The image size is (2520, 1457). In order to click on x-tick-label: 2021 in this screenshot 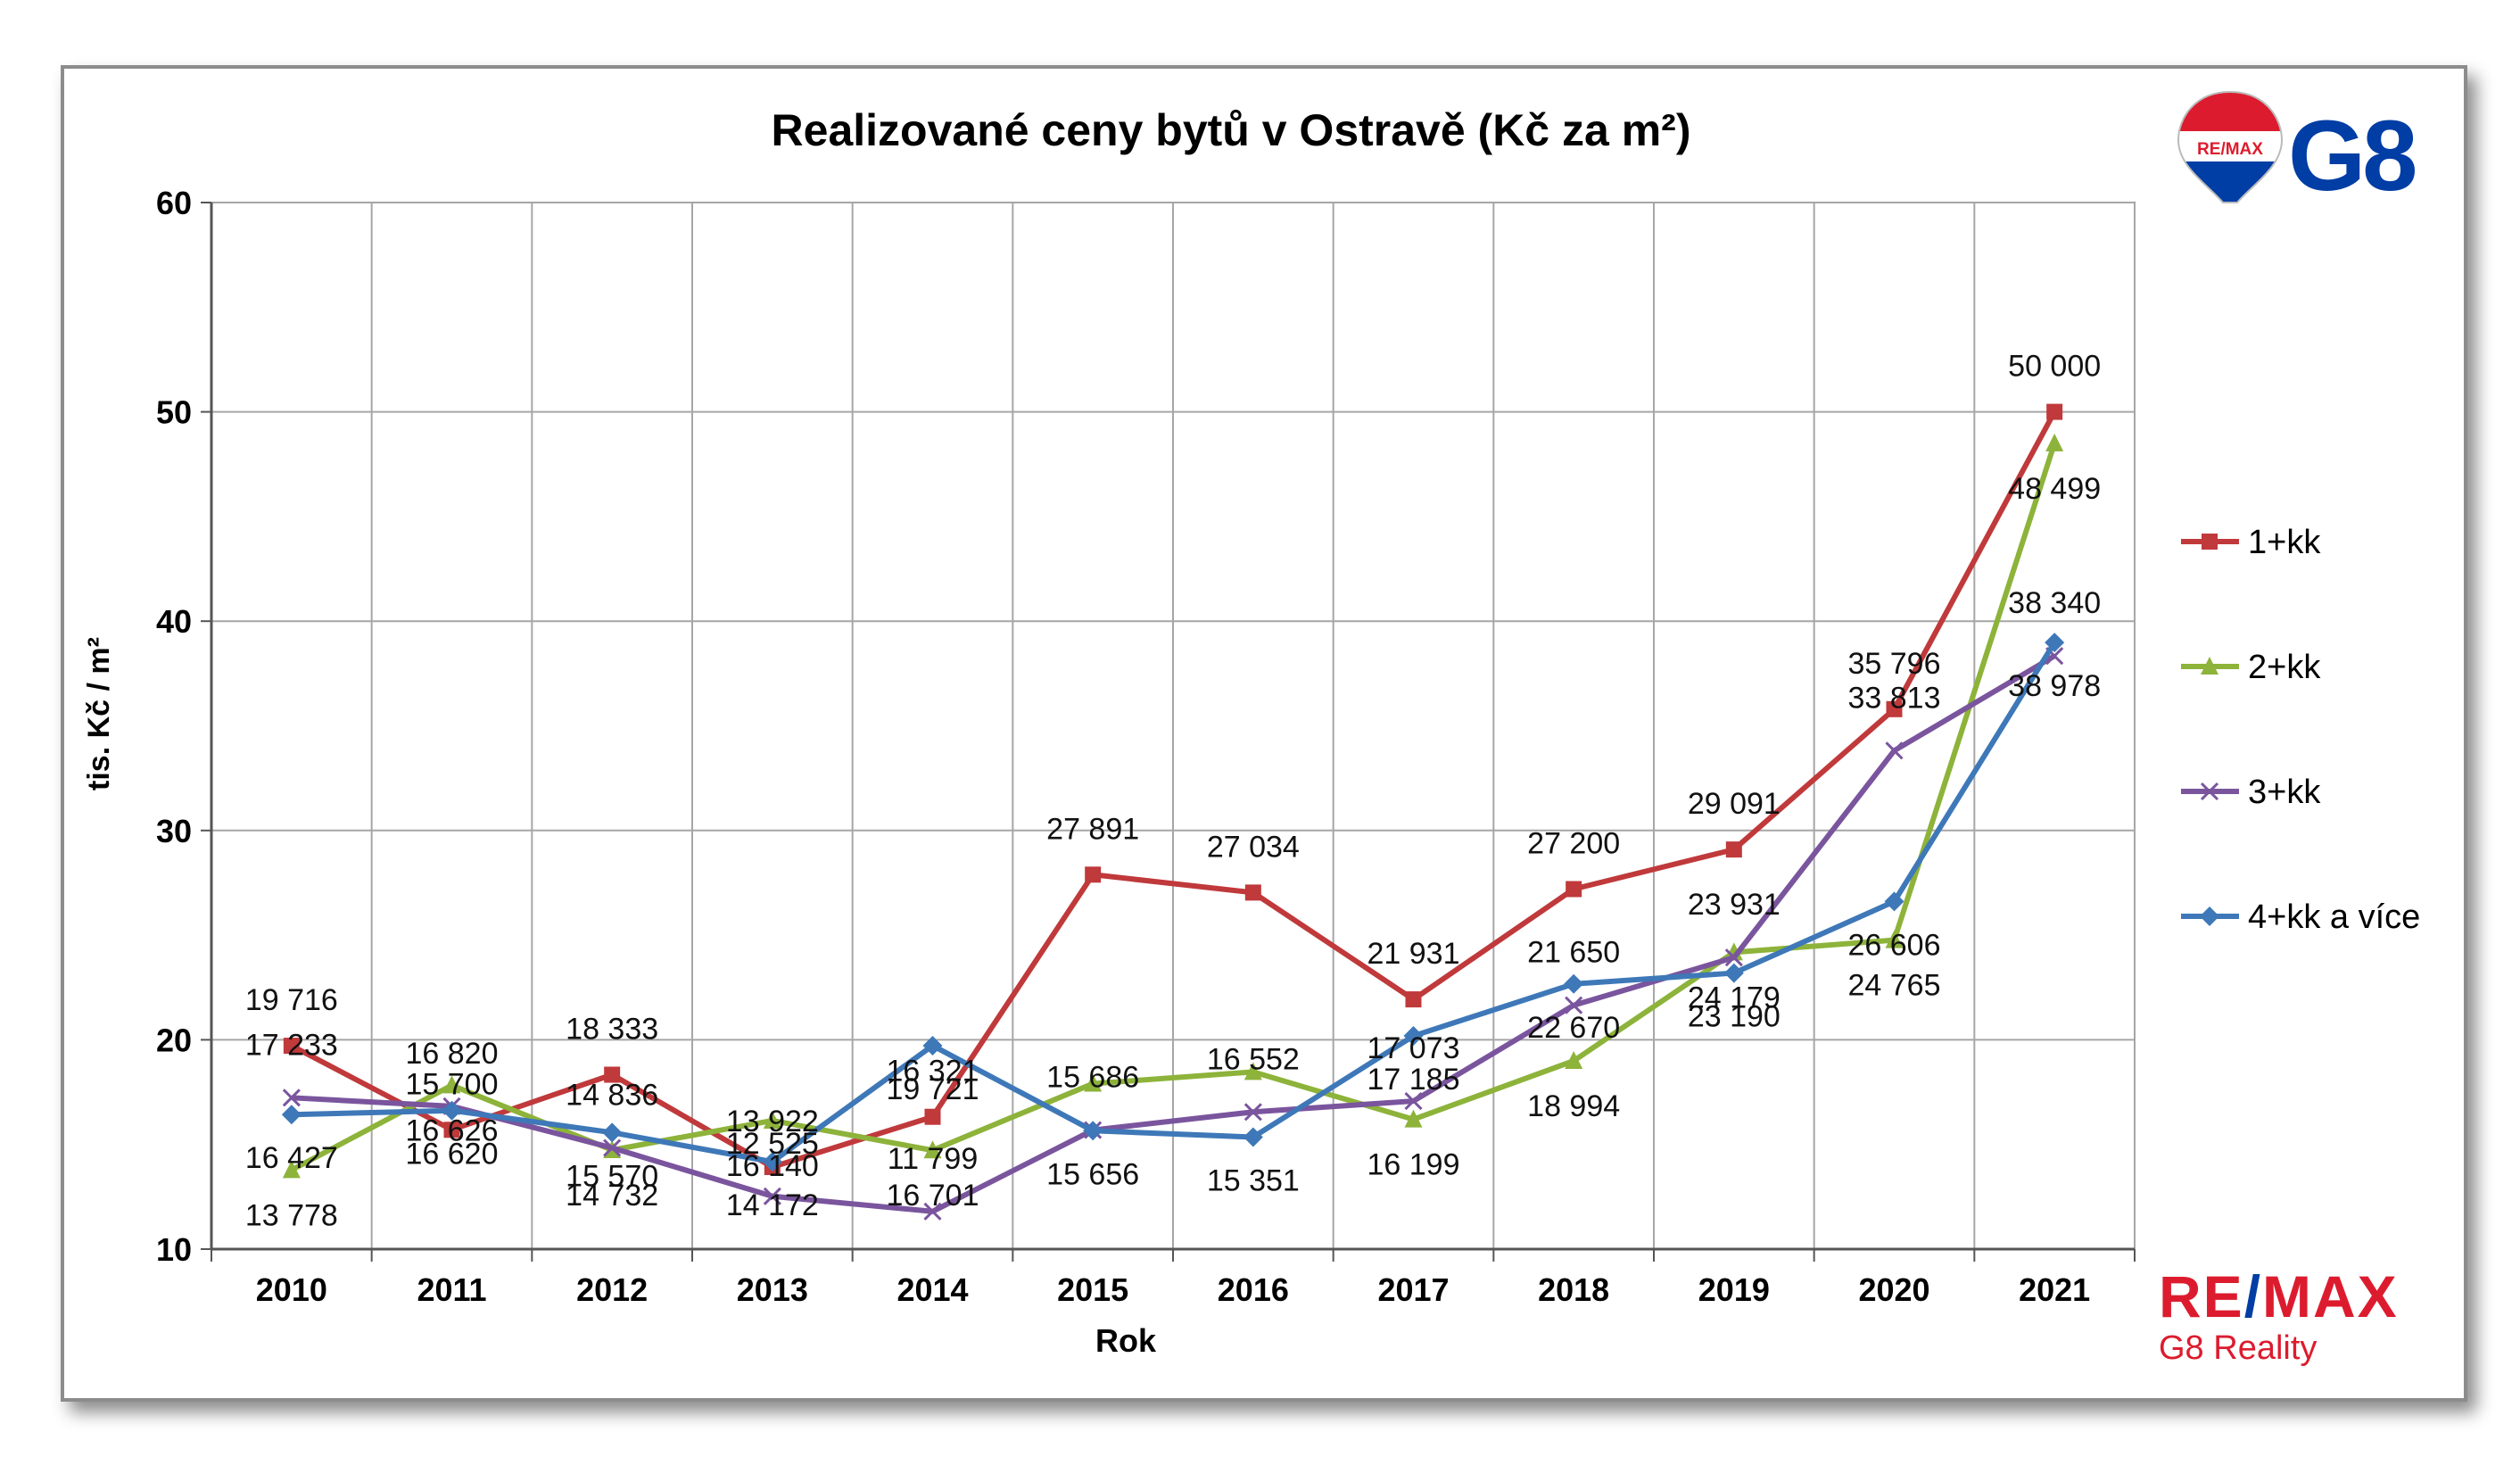, I will do `click(2054, 1289)`.